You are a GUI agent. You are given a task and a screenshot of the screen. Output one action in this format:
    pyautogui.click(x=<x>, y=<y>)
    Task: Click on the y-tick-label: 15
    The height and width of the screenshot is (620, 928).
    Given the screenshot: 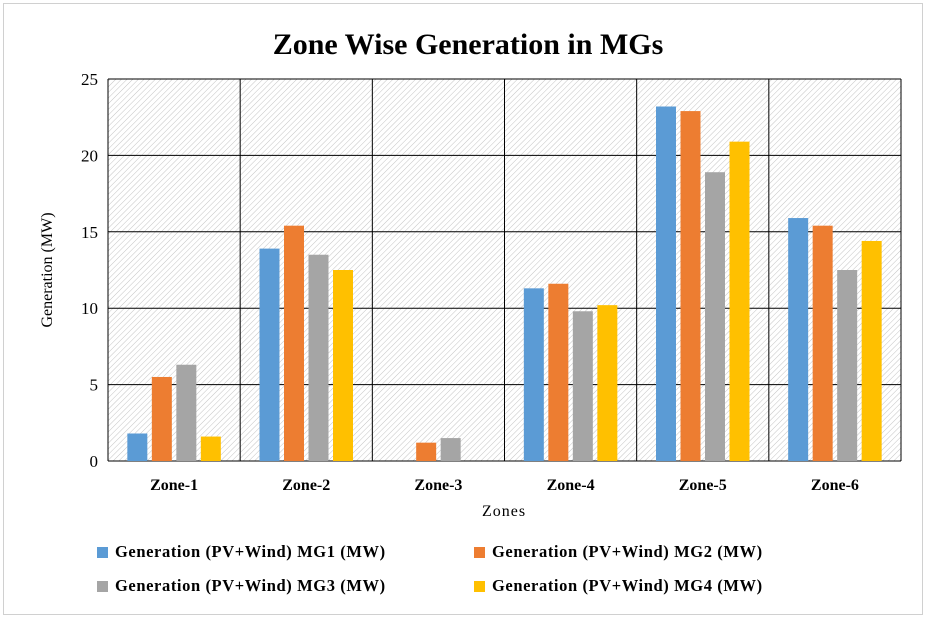 What is the action you would take?
    pyautogui.click(x=89, y=232)
    